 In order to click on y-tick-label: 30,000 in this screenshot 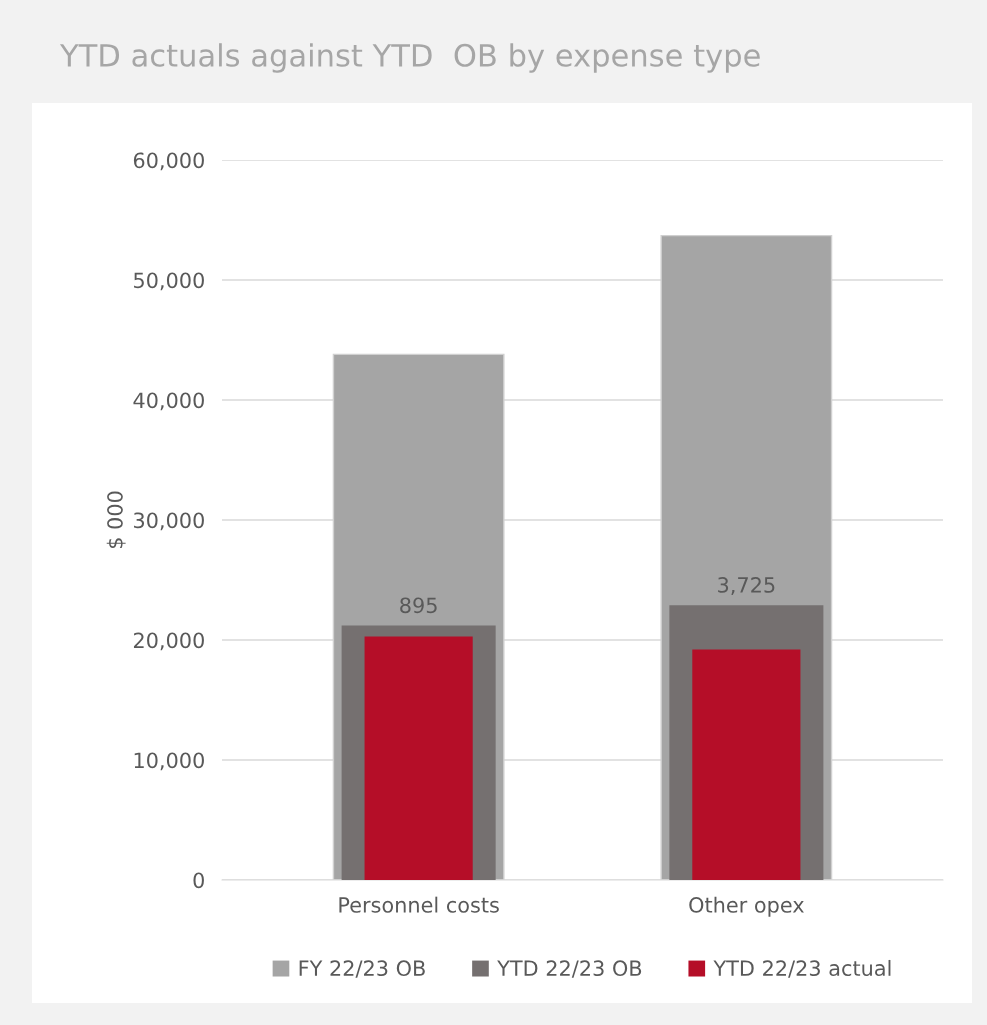, I will do `click(169, 521)`.